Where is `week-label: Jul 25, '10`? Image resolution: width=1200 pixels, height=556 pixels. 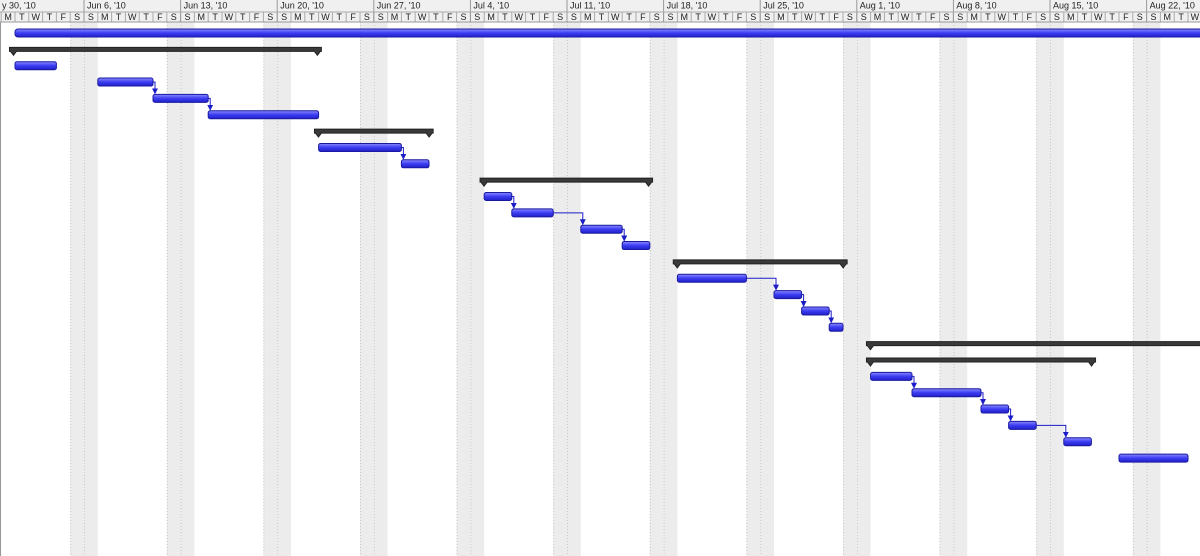
week-label: Jul 25, '10 is located at coordinates (783, 5).